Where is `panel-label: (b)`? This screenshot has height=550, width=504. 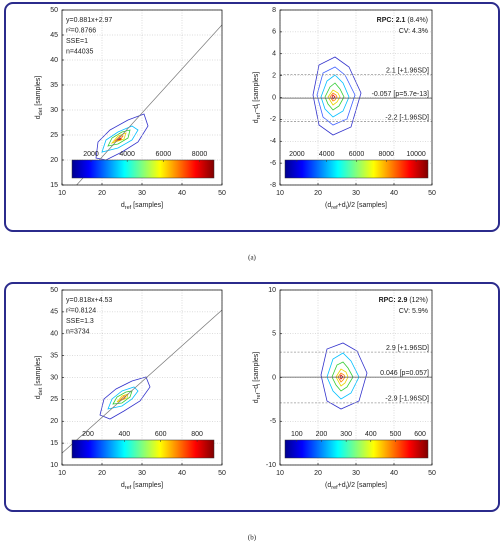 panel-label: (b) is located at coordinates (252, 538).